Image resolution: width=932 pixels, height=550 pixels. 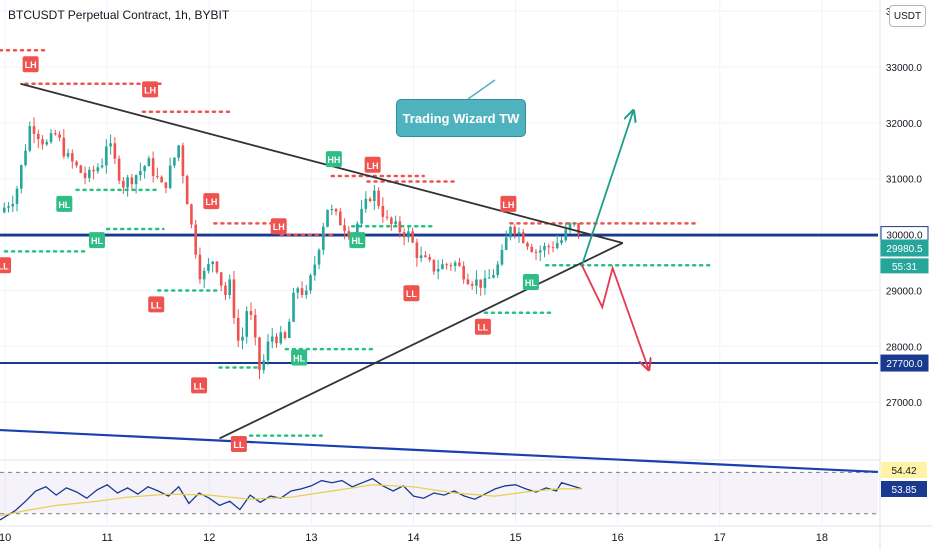 What do you see at coordinates (903, 471) in the screenshot?
I see `rsi-value-label: 54.42` at bounding box center [903, 471].